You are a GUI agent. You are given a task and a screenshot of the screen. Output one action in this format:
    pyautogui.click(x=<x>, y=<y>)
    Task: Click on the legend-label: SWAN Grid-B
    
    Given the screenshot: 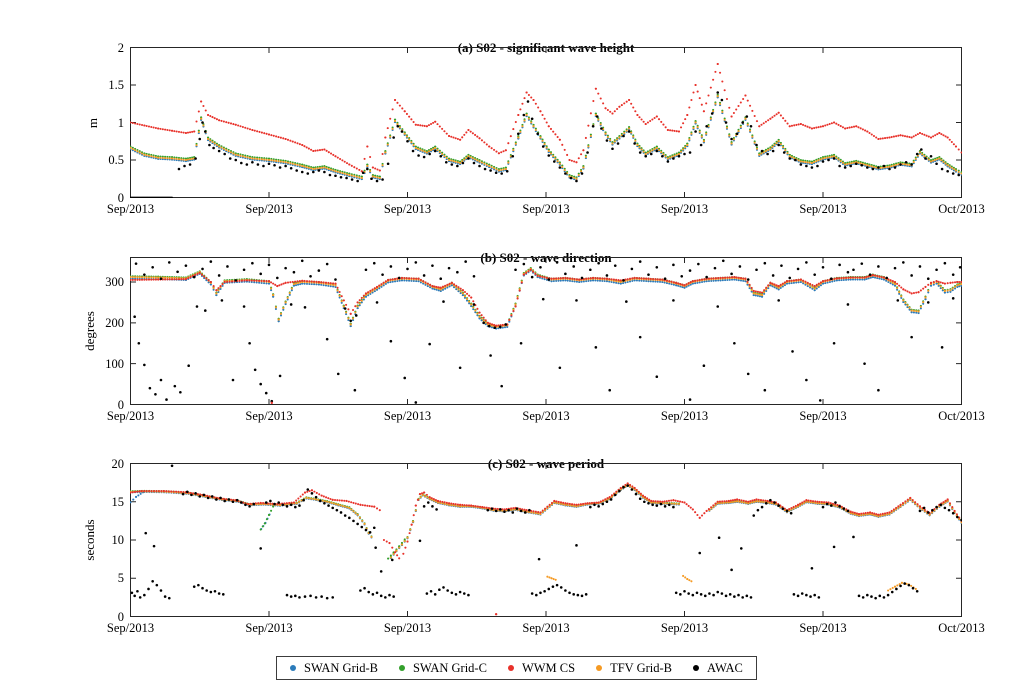 What is the action you would take?
    pyautogui.click(x=341, y=667)
    